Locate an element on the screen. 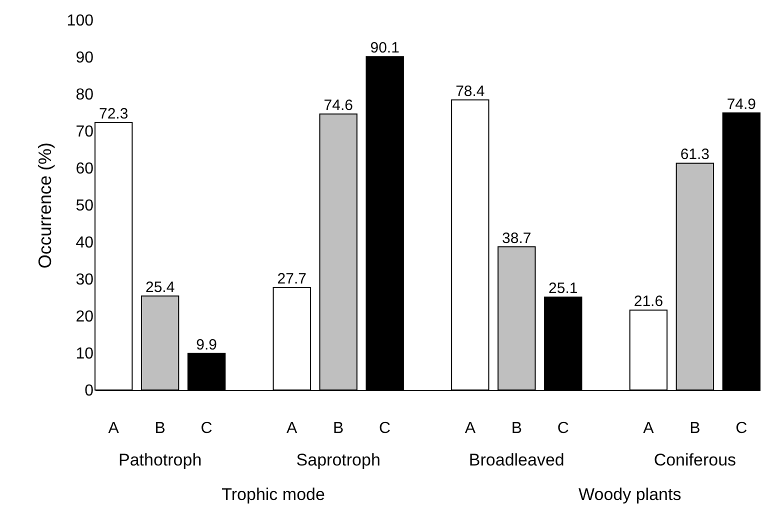 The width and height of the screenshot is (772, 509). y-tick-label: 90 is located at coordinates (85, 58).